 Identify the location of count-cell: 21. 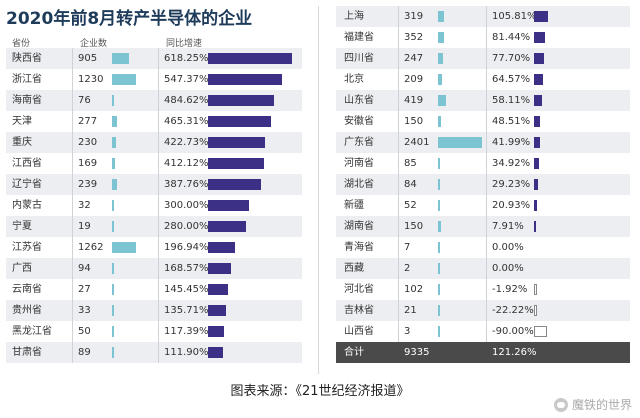
(410, 310).